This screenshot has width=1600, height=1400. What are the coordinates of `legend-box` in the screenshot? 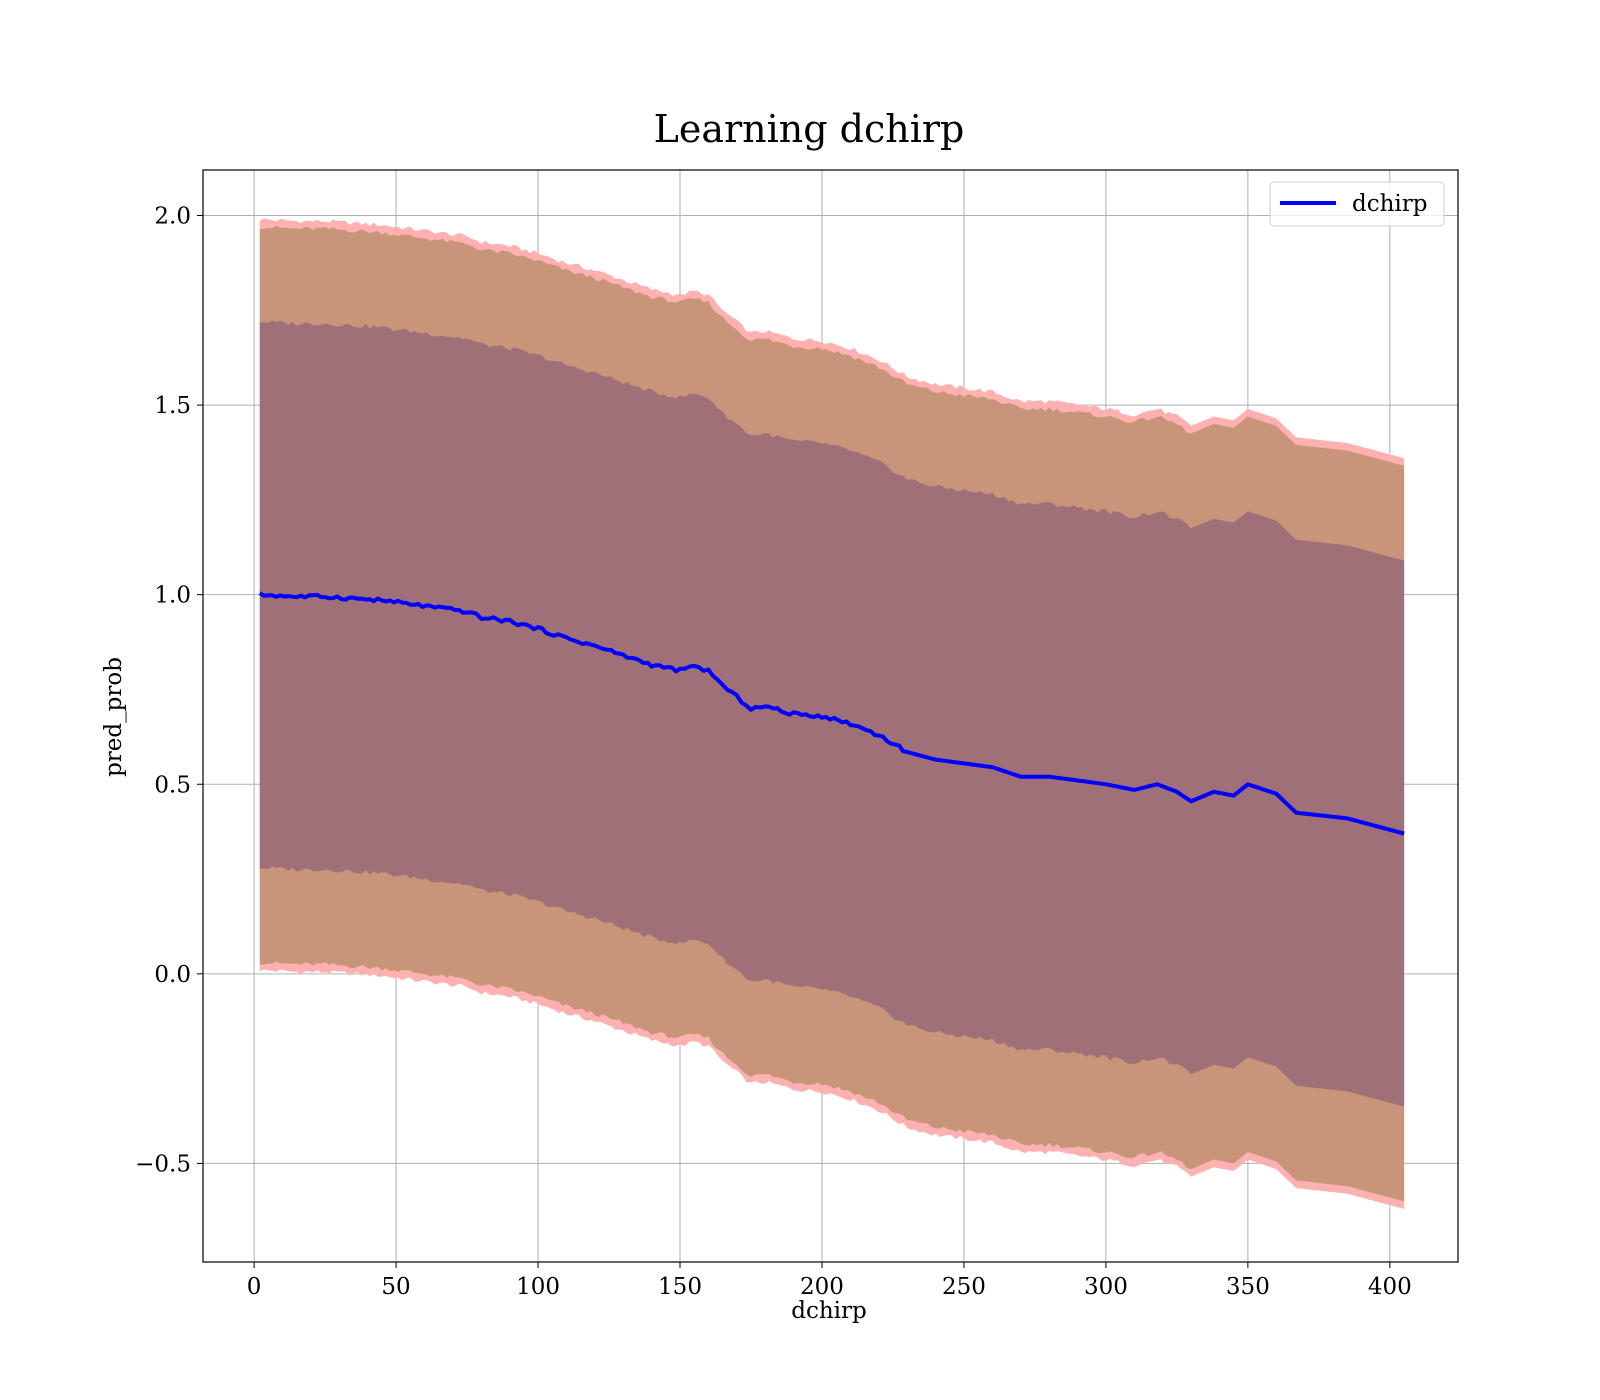 It's located at (1357, 204).